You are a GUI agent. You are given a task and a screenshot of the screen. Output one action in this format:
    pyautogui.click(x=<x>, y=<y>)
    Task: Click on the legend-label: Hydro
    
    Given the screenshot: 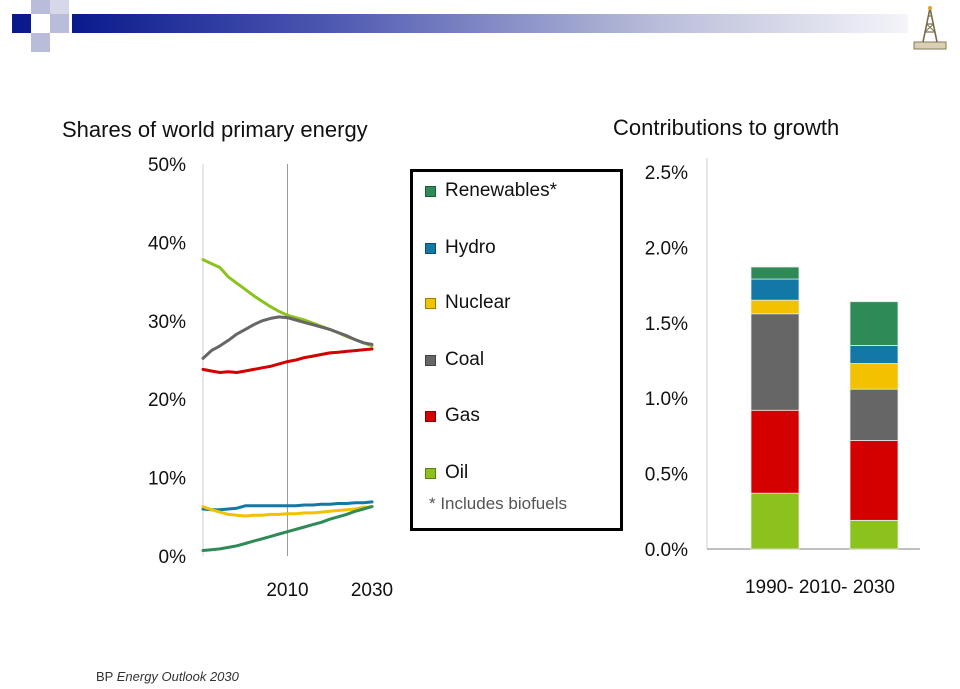 What is the action you would take?
    pyautogui.click(x=470, y=247)
    